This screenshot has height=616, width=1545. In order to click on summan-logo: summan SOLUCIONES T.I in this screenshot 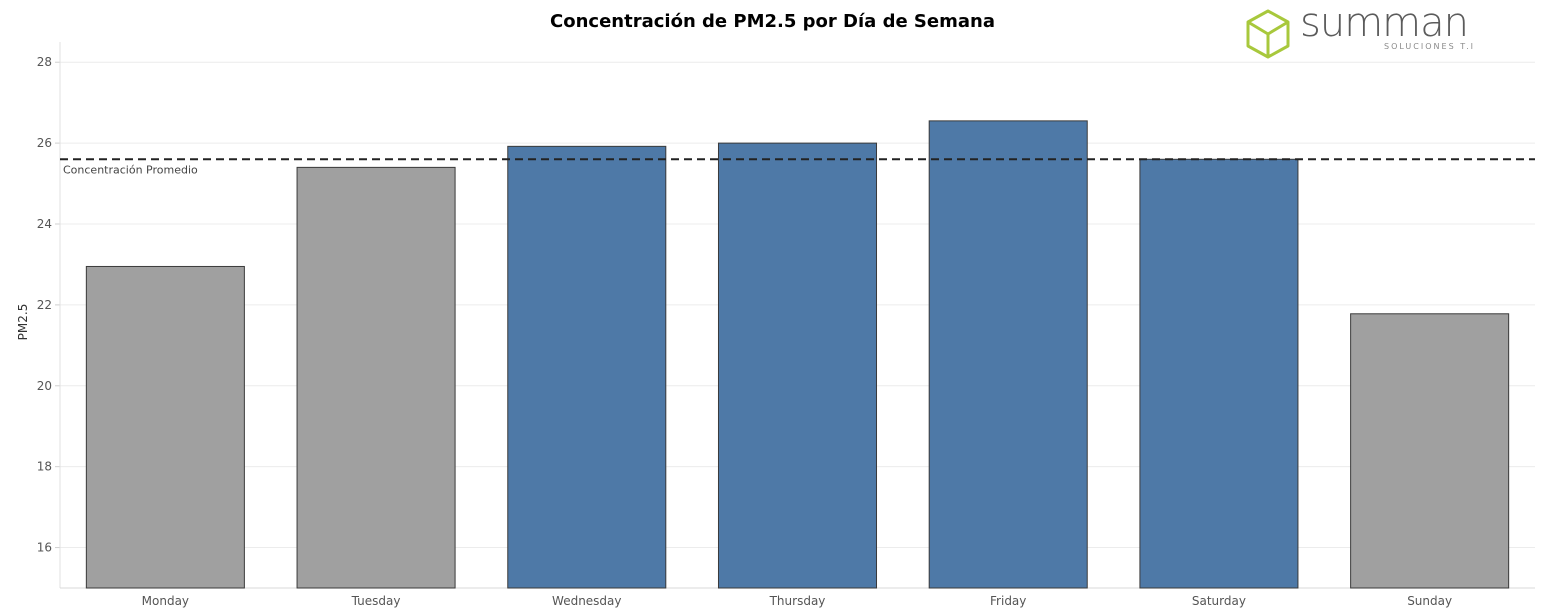, I will do `click(1362, 31)`.